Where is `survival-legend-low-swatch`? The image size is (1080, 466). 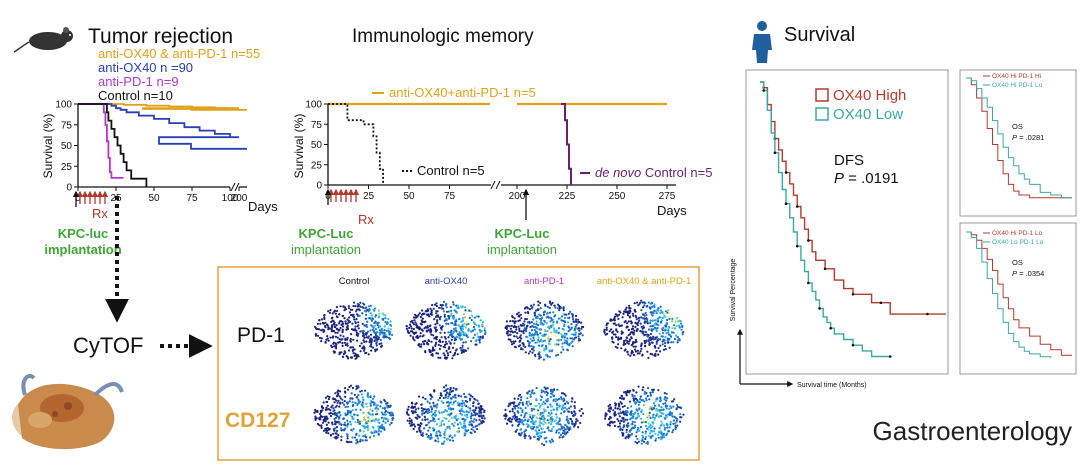 survival-legend-low-swatch is located at coordinates (822, 114).